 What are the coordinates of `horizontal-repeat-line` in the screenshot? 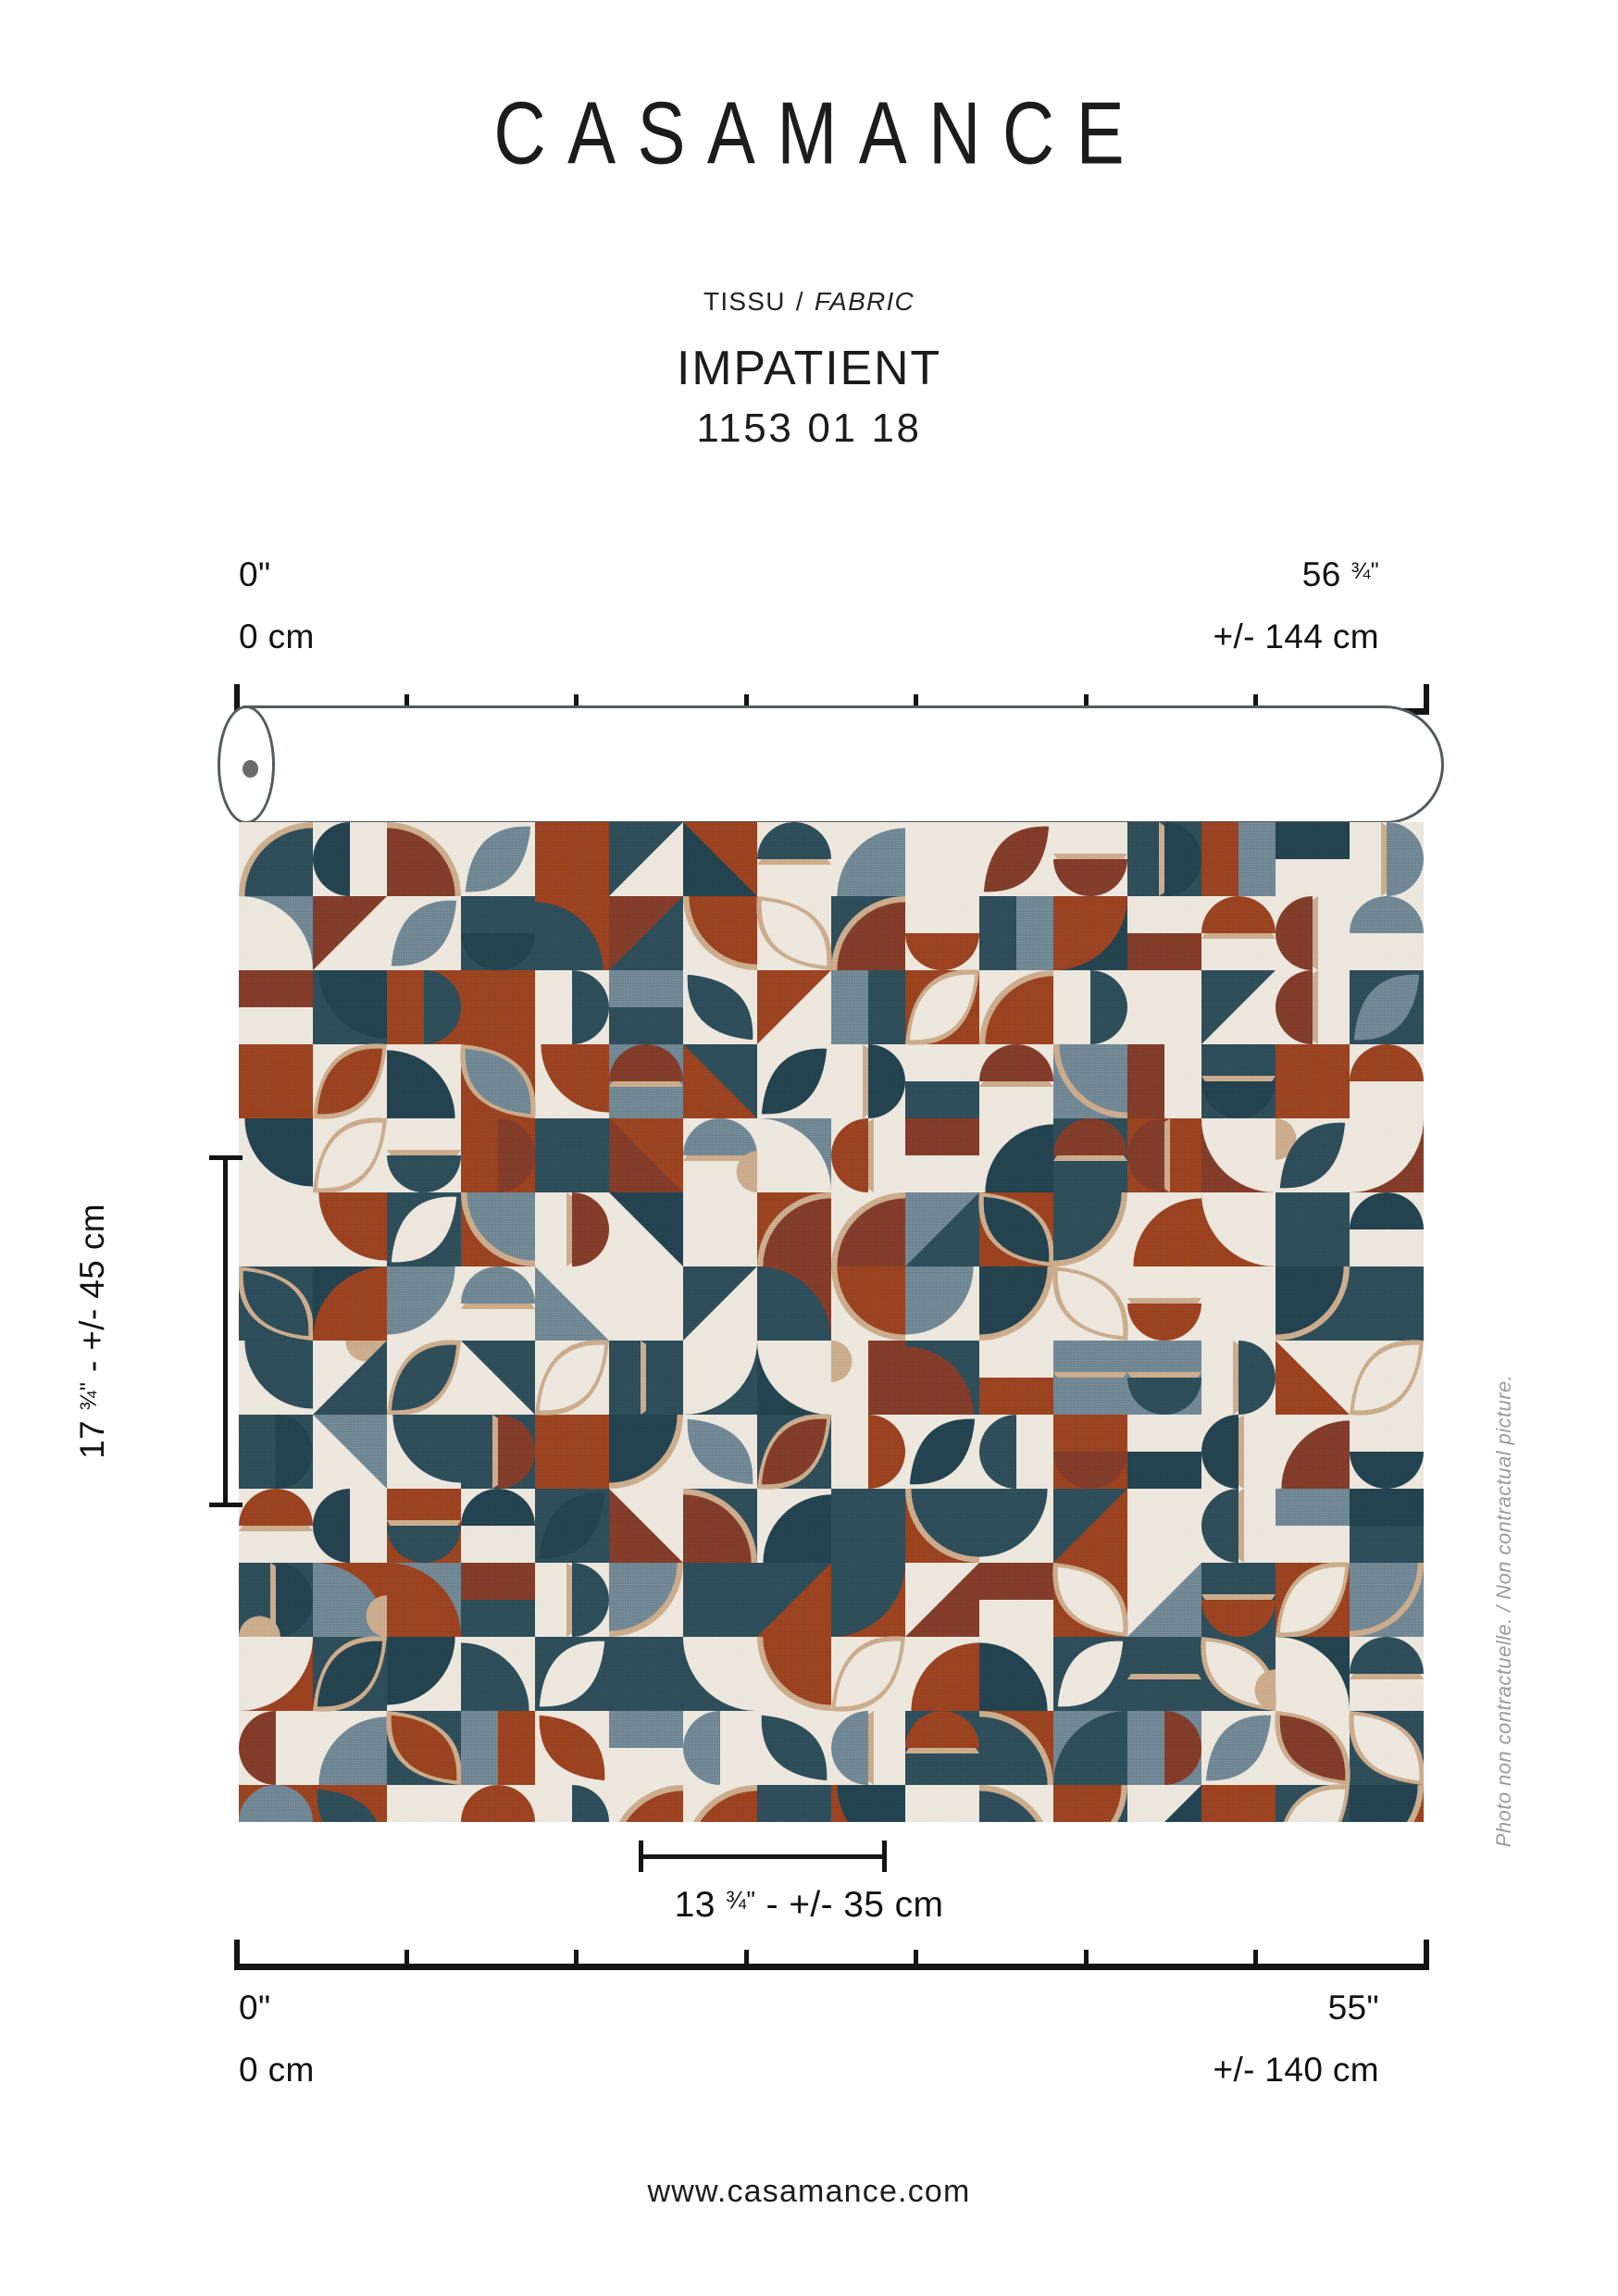 It's located at (763, 1856).